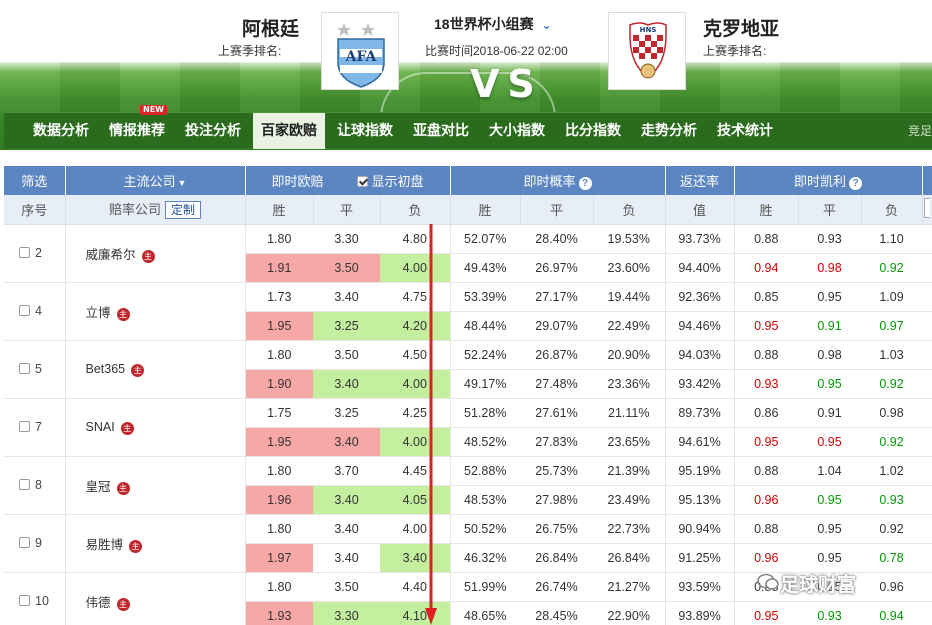 This screenshot has width=932, height=625. I want to click on live-odds-win: 1.91, so click(279, 268).